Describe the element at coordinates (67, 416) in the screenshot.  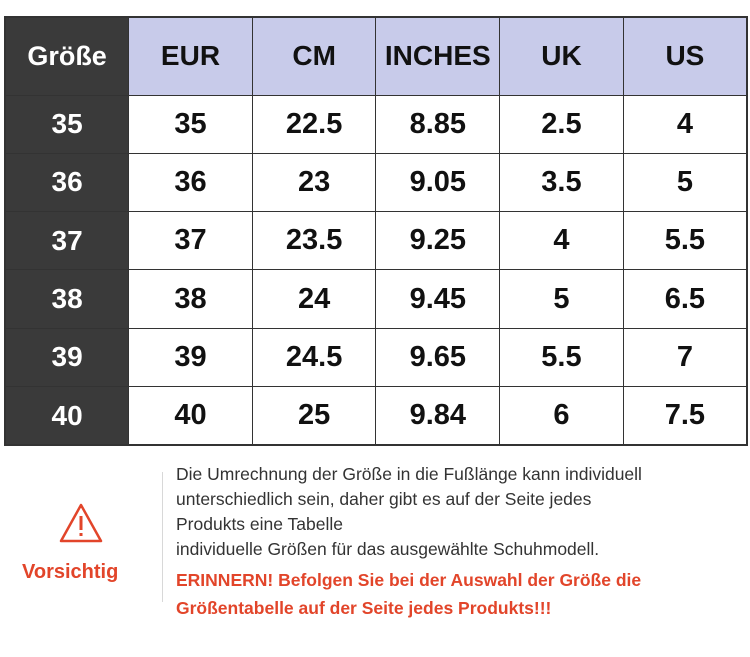
I see `size-cell: 40` at that location.